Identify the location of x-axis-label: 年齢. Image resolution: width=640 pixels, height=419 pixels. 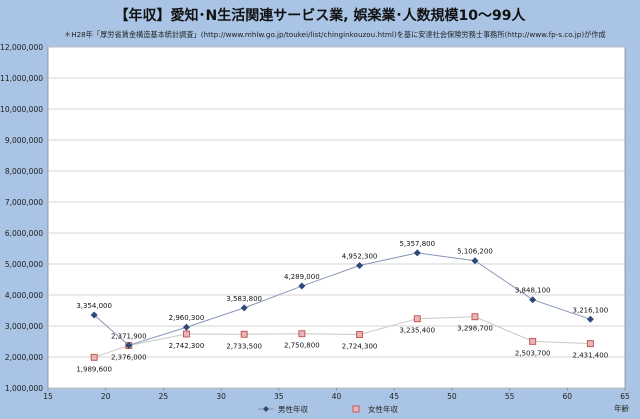
(621, 408).